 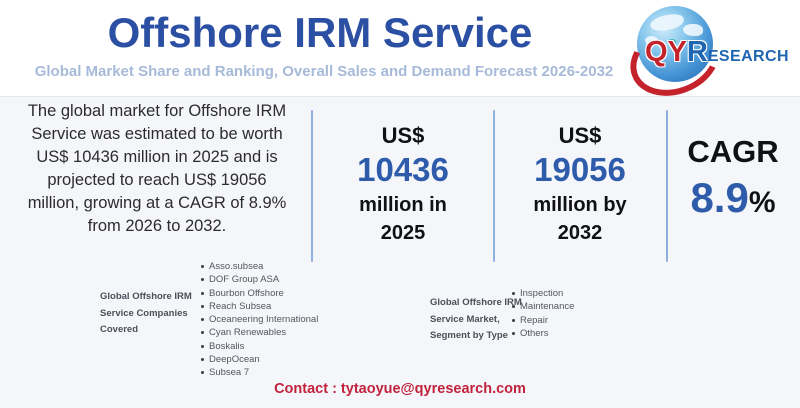 What do you see at coordinates (259, 359) in the screenshot?
I see `list-item: DeepOcean` at bounding box center [259, 359].